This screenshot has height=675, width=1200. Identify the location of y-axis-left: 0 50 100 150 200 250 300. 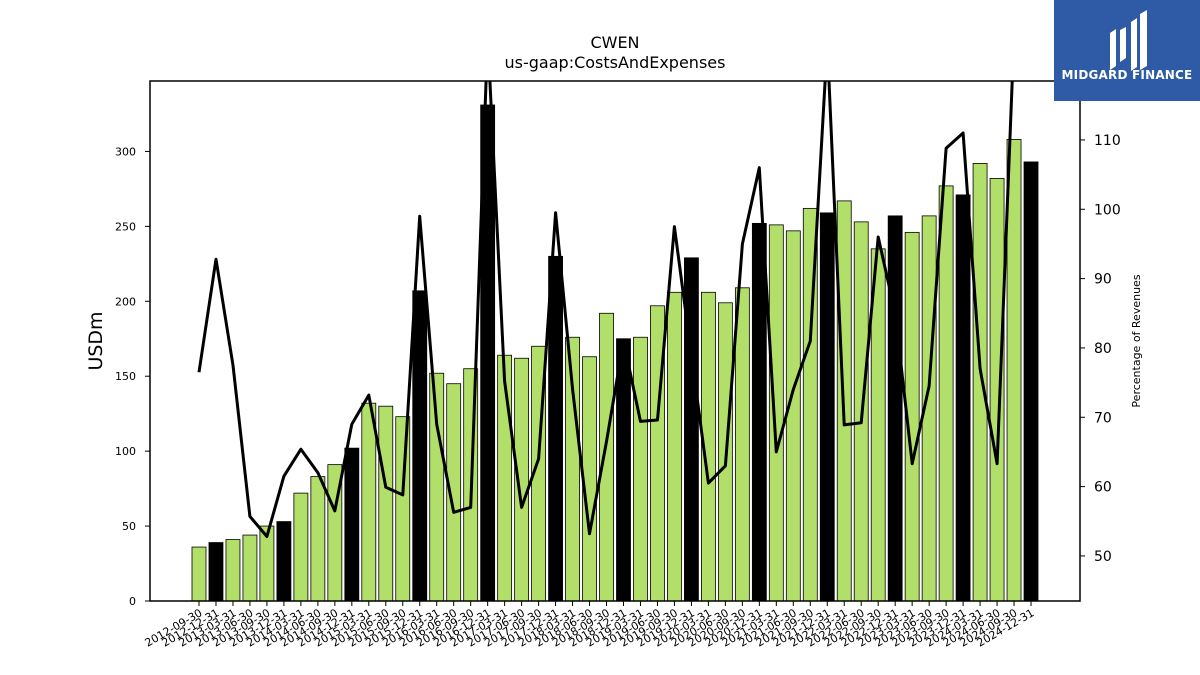
(132, 376).